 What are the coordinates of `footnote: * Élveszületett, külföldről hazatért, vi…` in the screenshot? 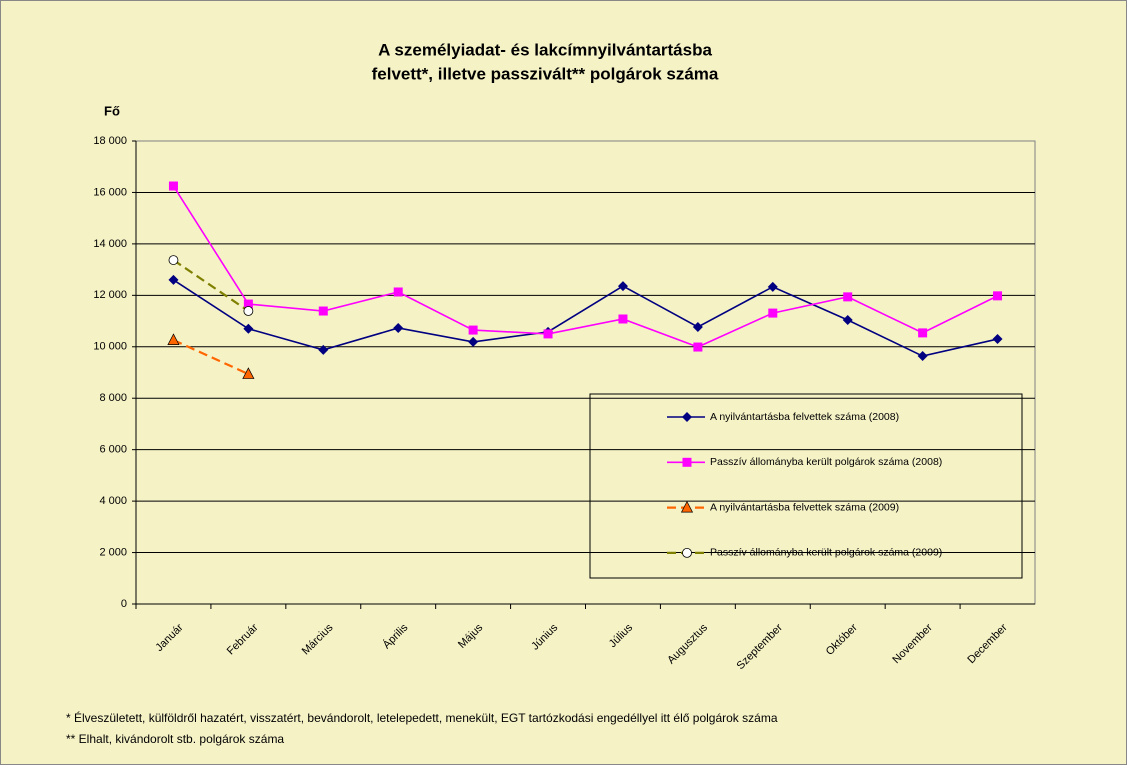 It's located at (422, 717).